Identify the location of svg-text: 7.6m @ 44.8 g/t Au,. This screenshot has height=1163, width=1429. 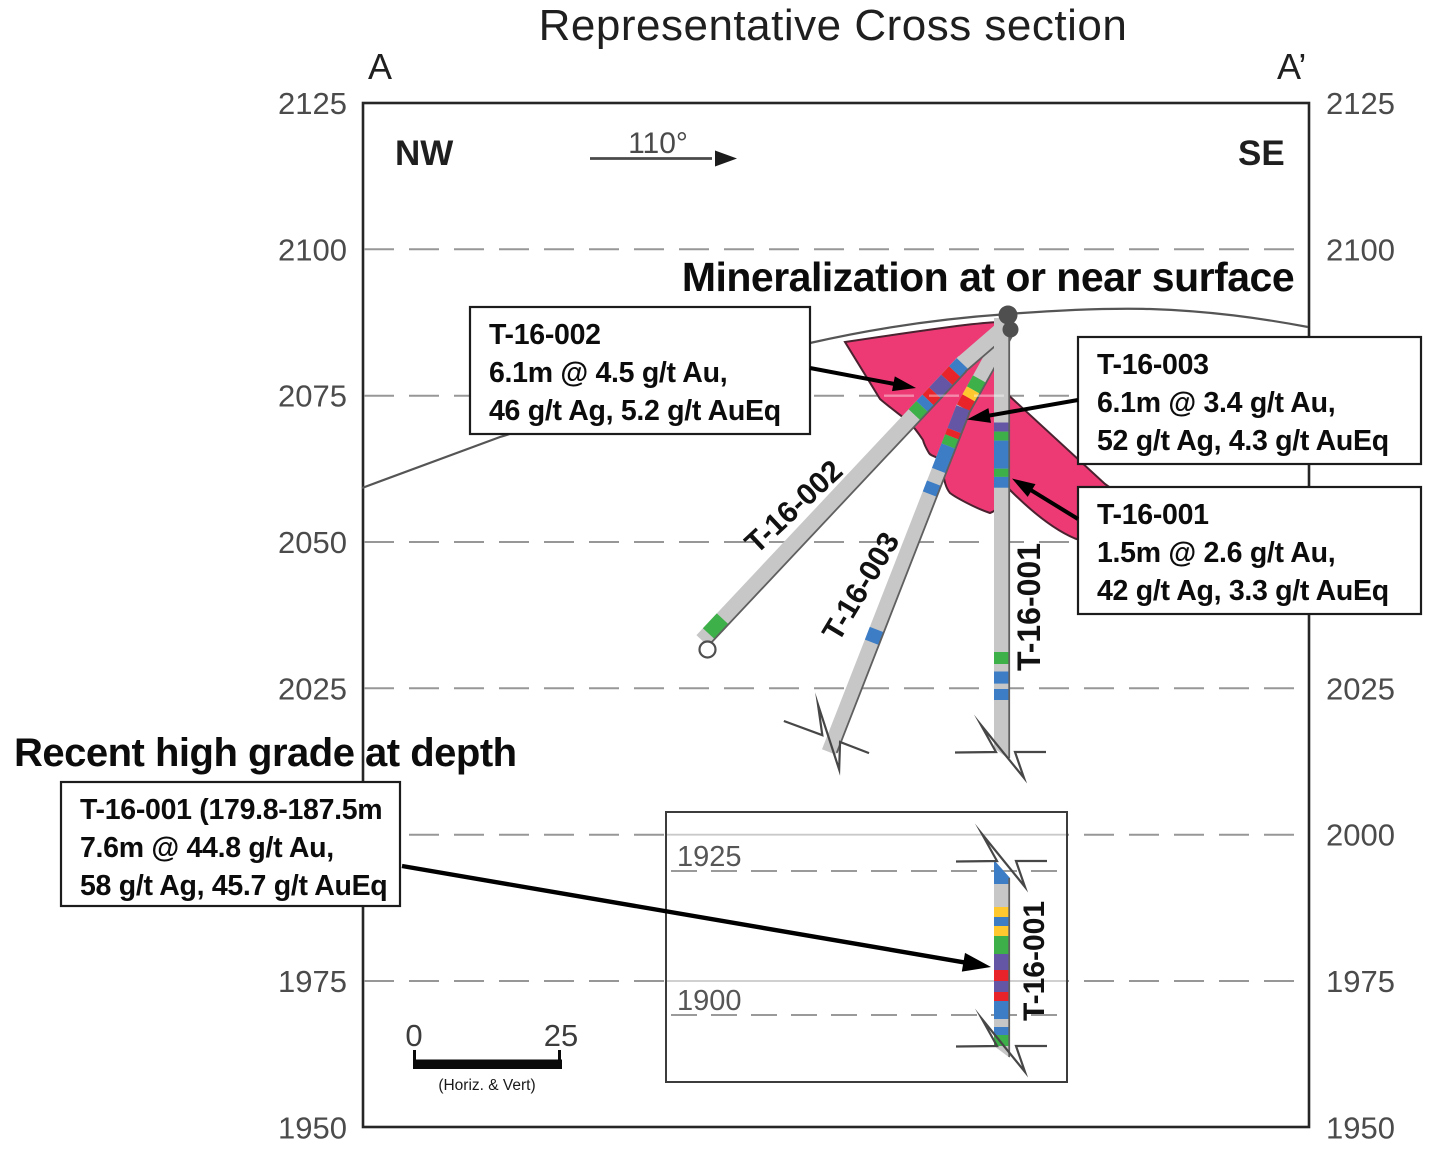
(207, 848).